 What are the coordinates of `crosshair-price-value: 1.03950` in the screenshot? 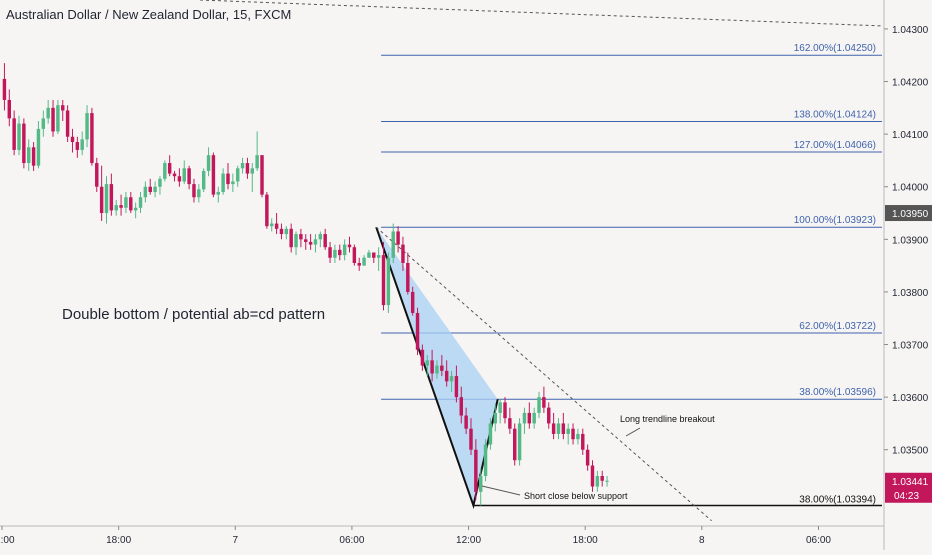 It's located at (910, 214).